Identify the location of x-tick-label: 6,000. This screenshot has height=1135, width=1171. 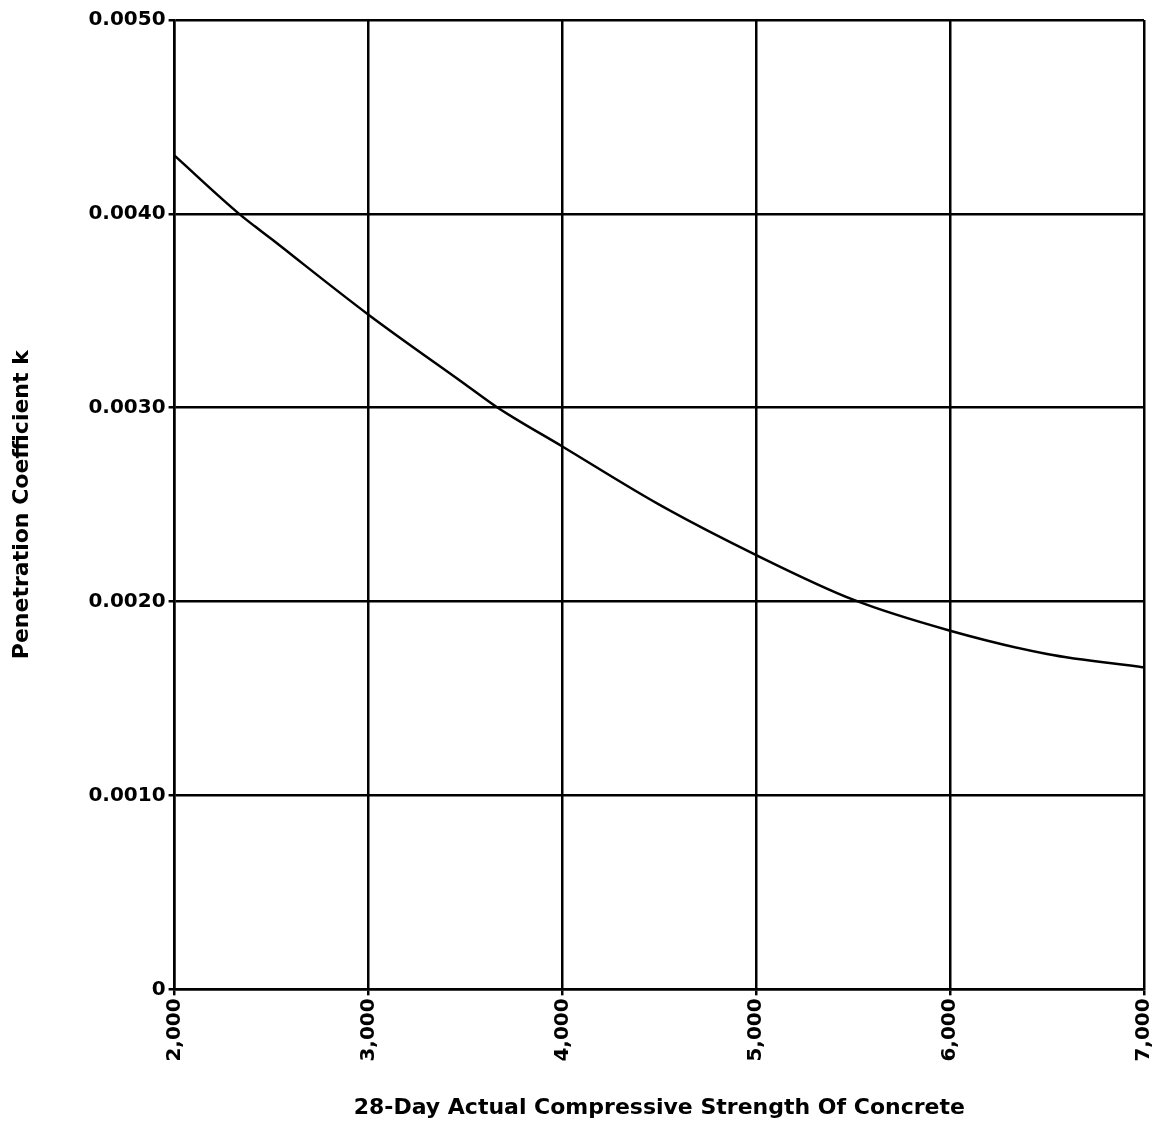
(948, 1030).